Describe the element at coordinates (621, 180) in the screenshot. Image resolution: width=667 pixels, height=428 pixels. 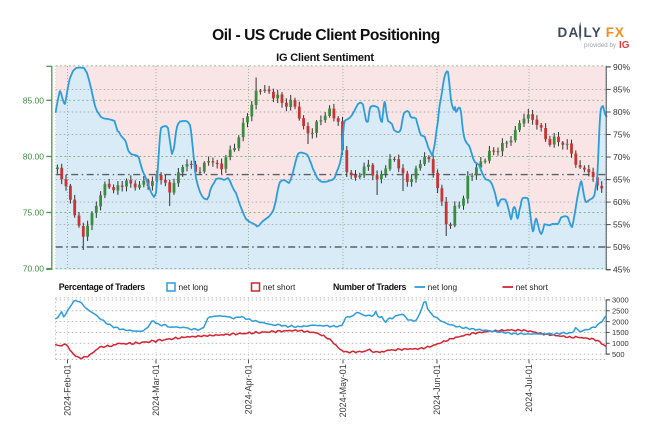
I see `svg-text: 65%` at that location.